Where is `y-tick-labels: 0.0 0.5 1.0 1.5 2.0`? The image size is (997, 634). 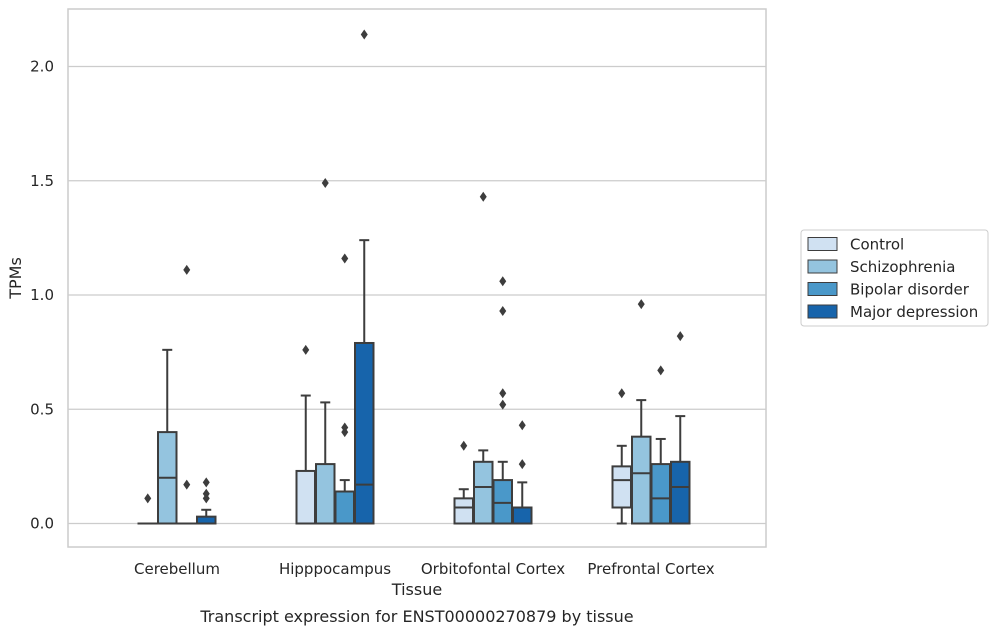 y-tick-labels: 0.0 0.5 1.0 1.5 2.0 is located at coordinates (42, 295).